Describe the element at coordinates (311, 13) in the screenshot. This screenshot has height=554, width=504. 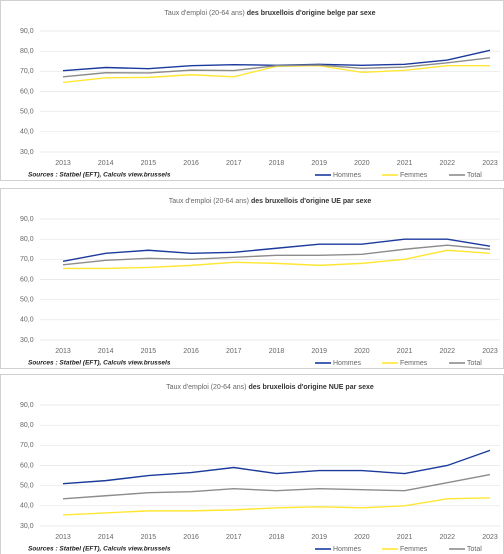
I see `title-bold: des bruxellois d'origine belge par sexe` at that location.